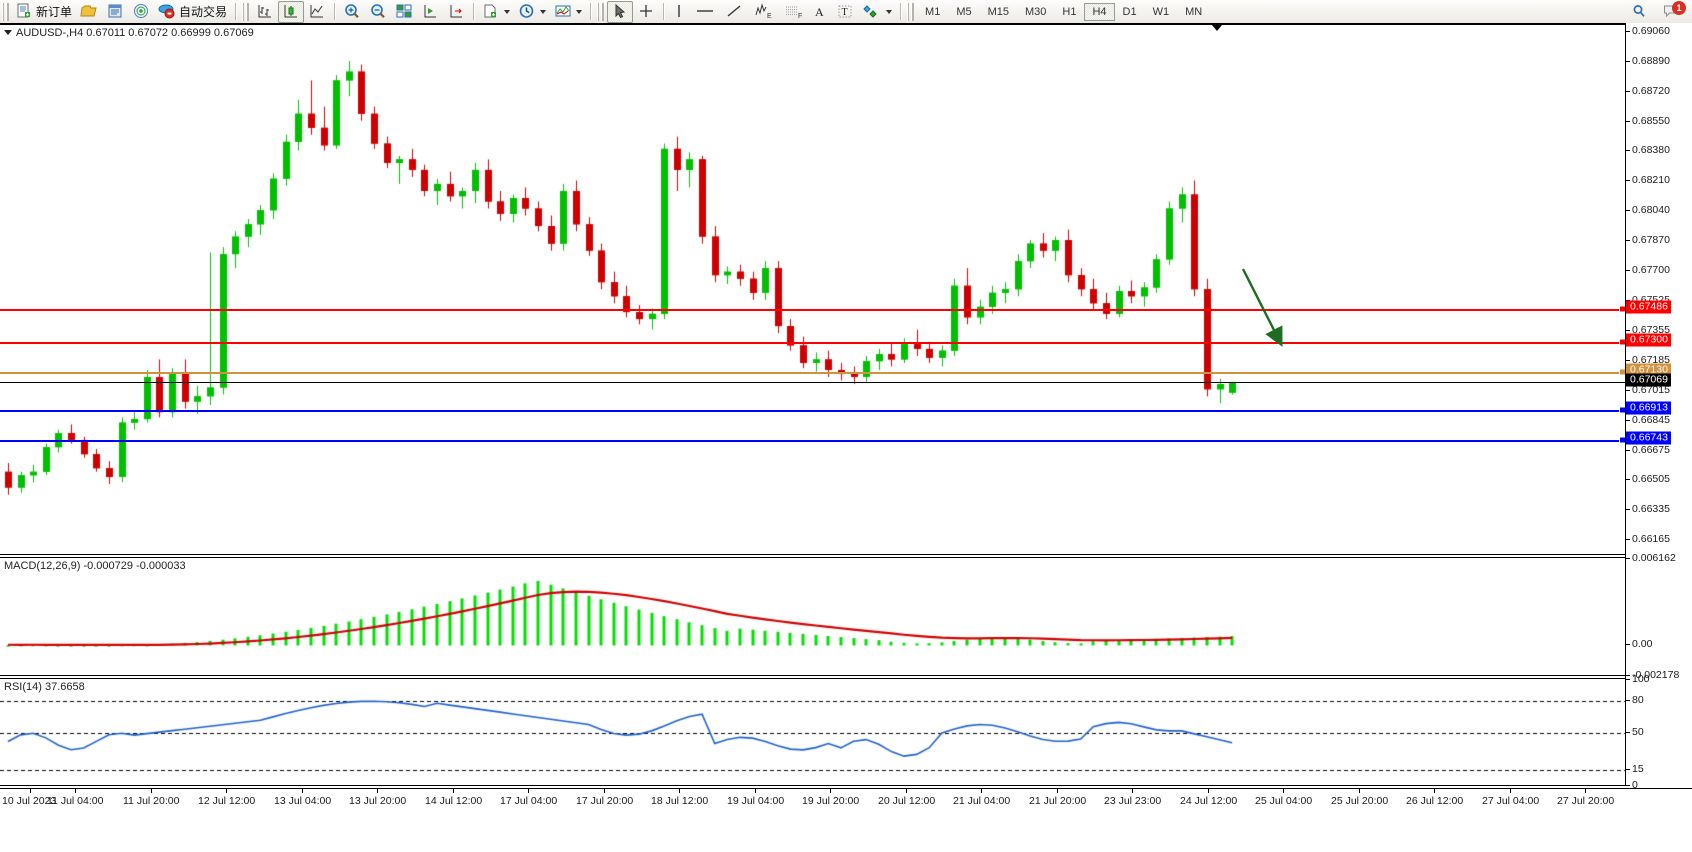 The image size is (1692, 852). Describe the element at coordinates (456, 12) in the screenshot. I see `auto-scroll-button` at that location.